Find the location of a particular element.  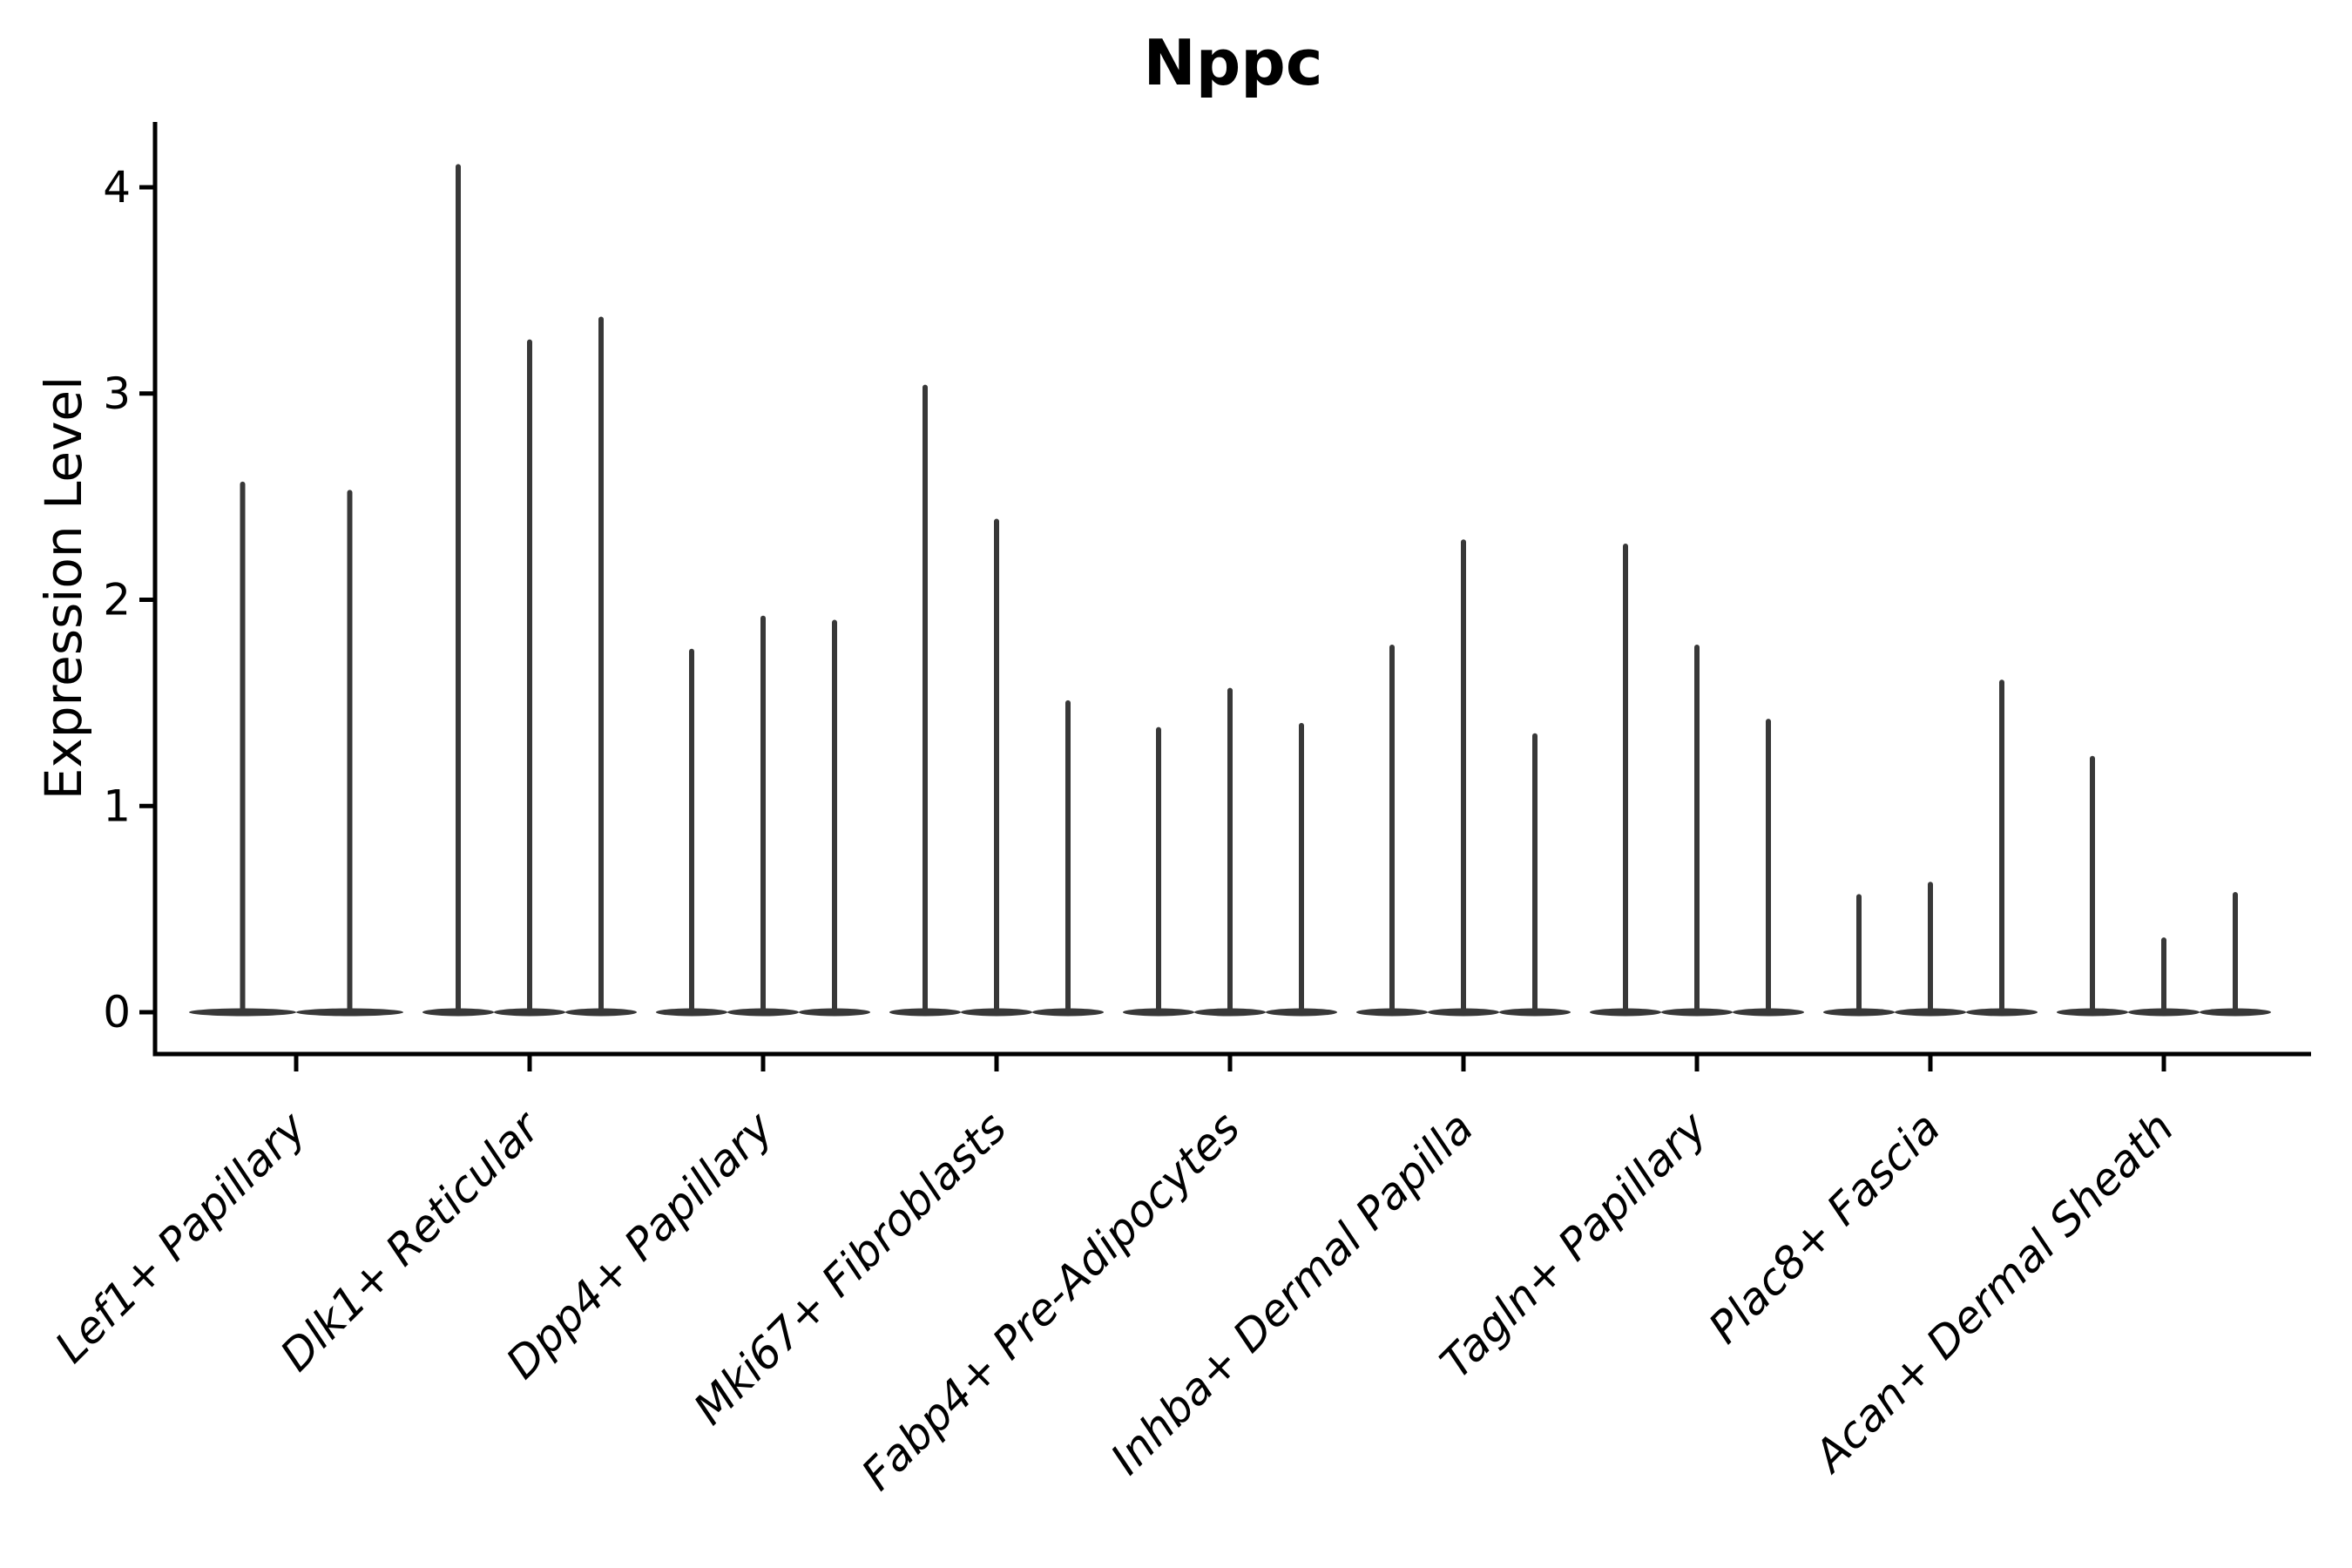

y-tick-label: 3 is located at coordinates (117, 393).